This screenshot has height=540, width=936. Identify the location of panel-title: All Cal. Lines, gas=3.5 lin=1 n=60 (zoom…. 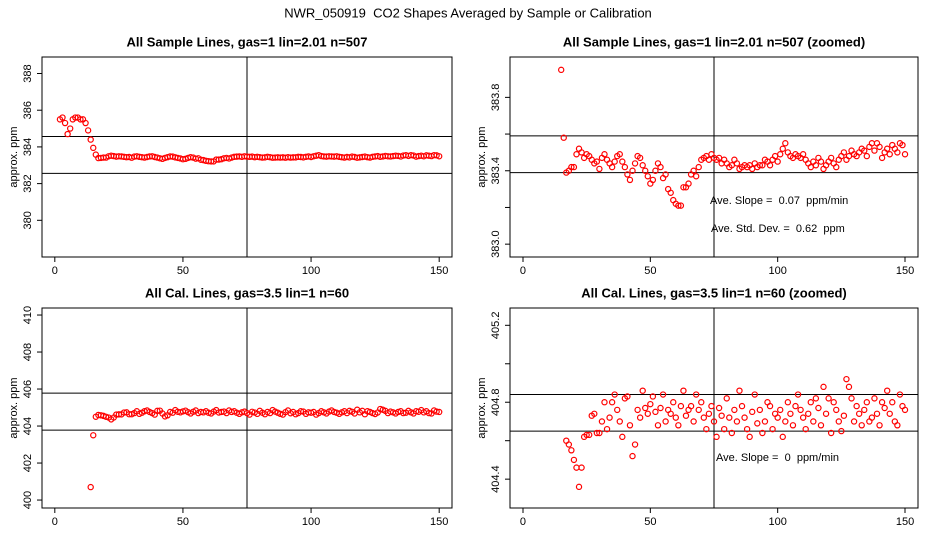
(714, 292).